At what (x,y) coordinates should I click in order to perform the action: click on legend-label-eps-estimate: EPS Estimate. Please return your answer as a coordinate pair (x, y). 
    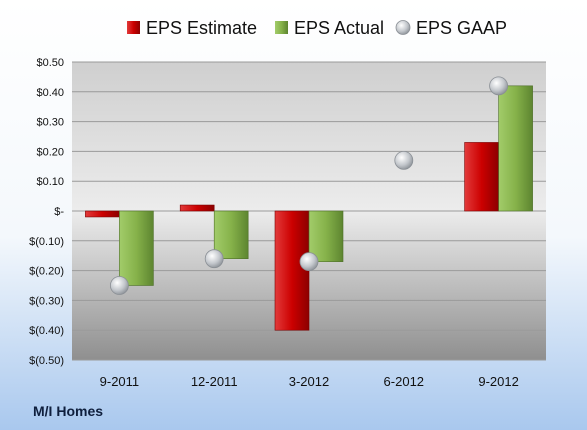
    Looking at the image, I should click on (201, 28).